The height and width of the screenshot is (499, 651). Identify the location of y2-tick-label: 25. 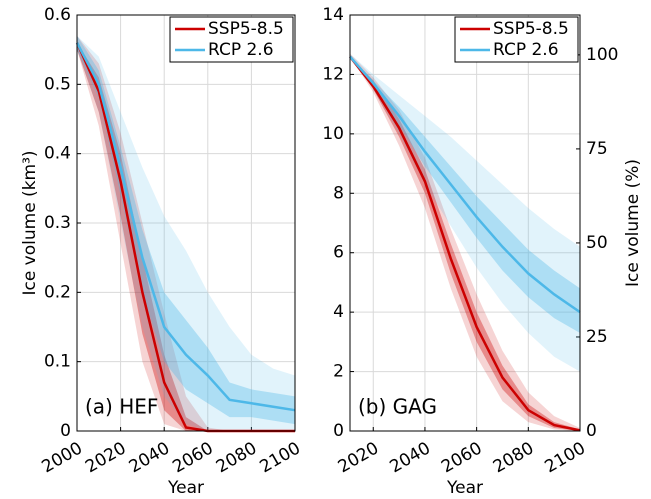
(597, 337).